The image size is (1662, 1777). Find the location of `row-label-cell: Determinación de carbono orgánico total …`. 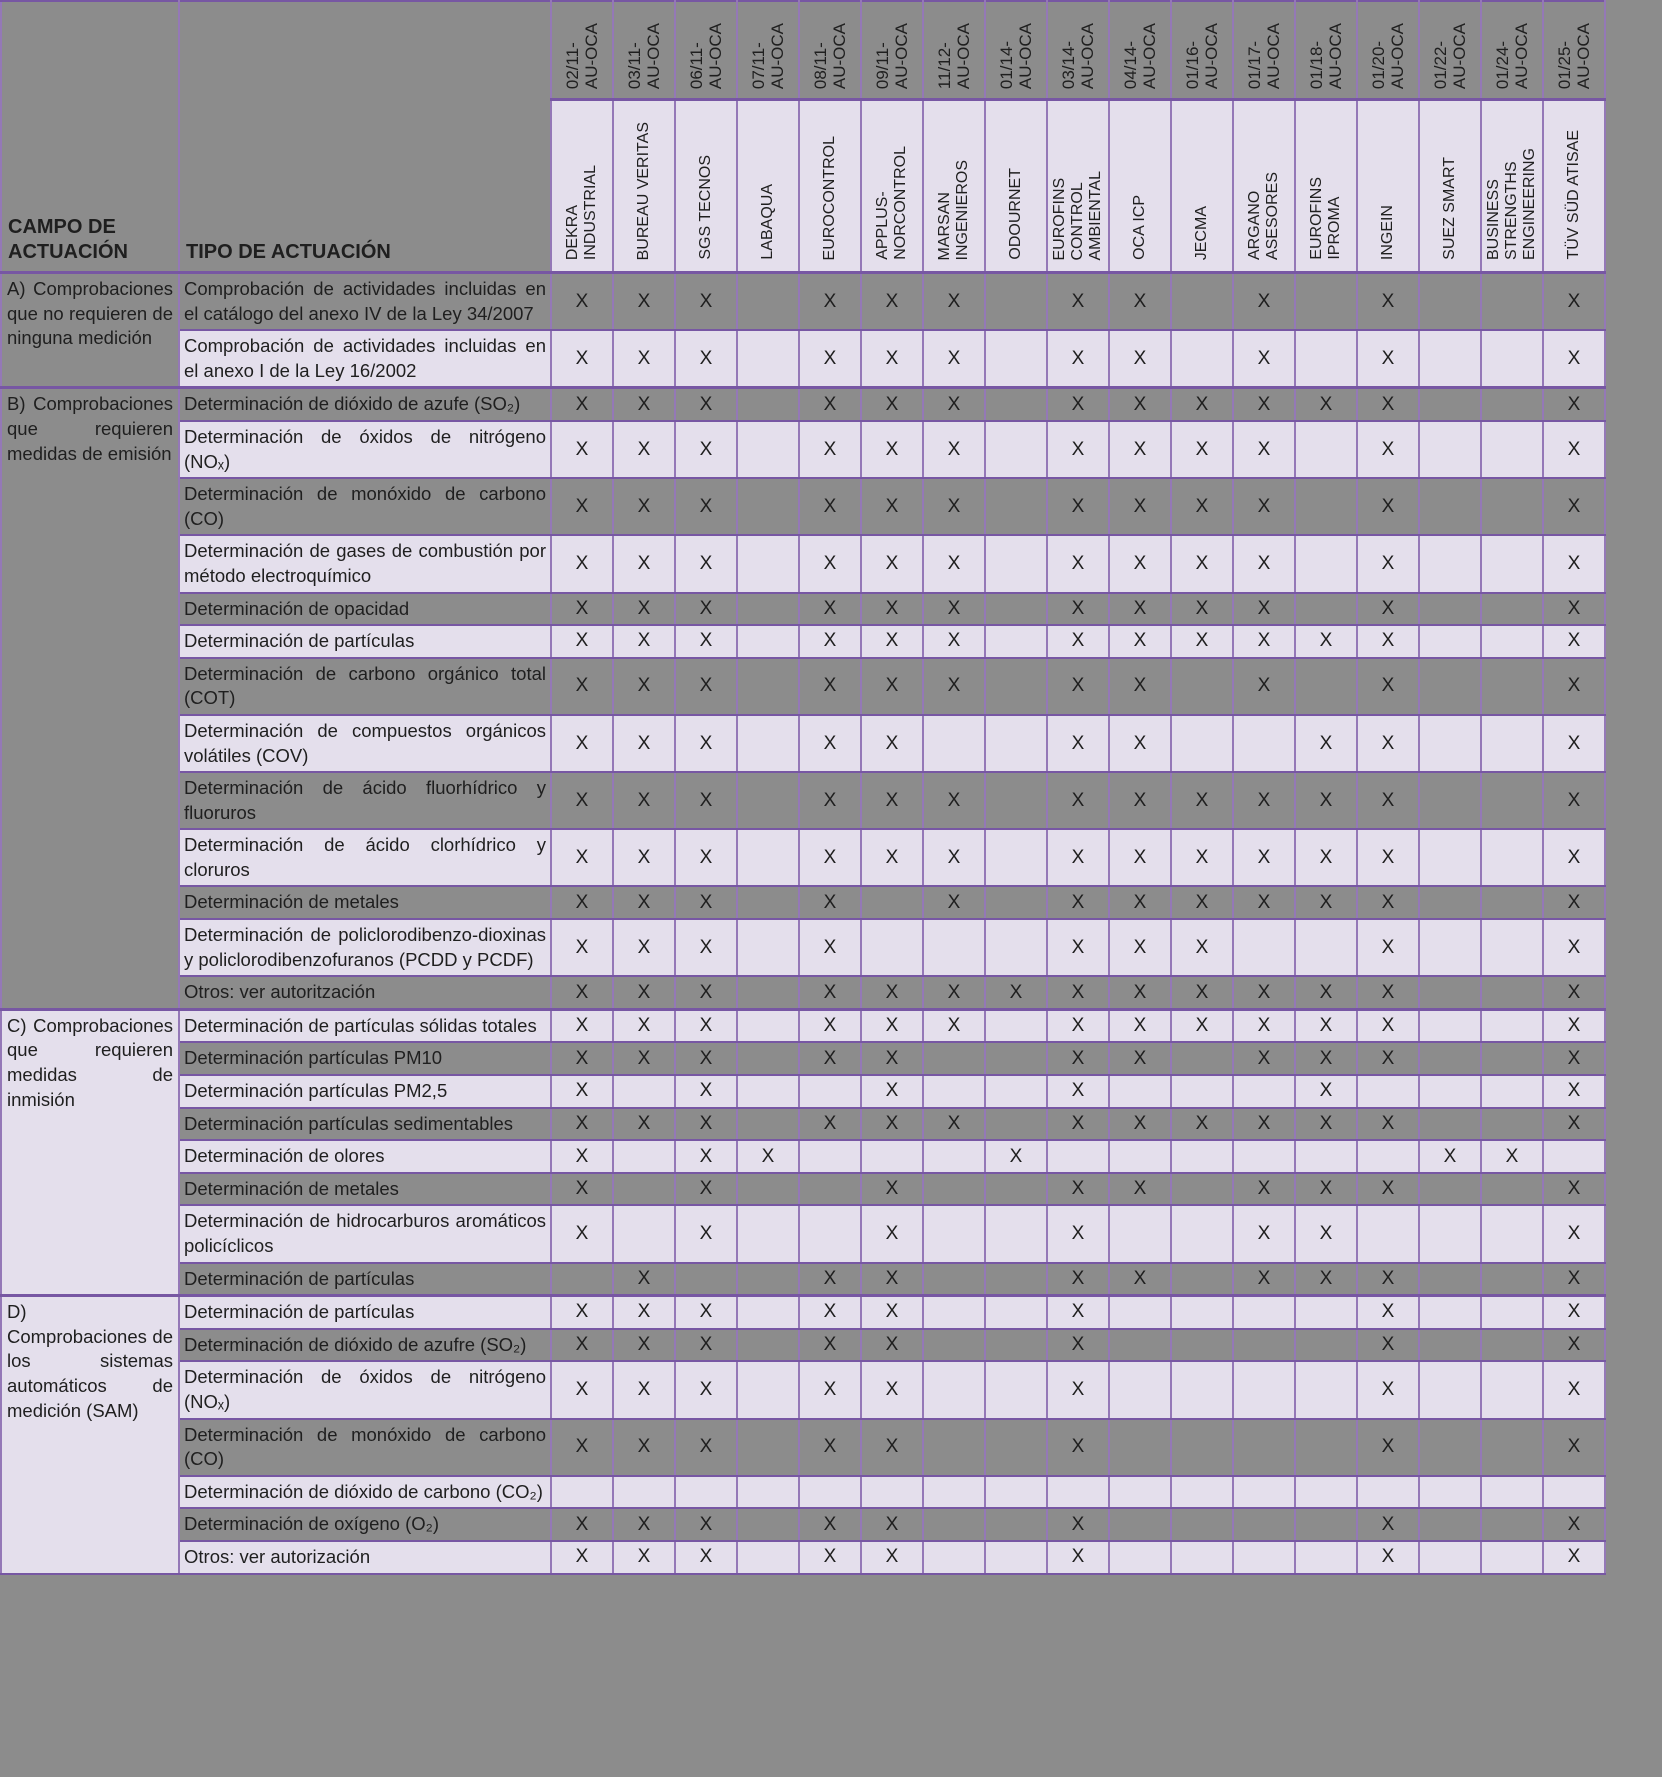

row-label-cell: Determinación de carbono orgánico total … is located at coordinates (365, 686).